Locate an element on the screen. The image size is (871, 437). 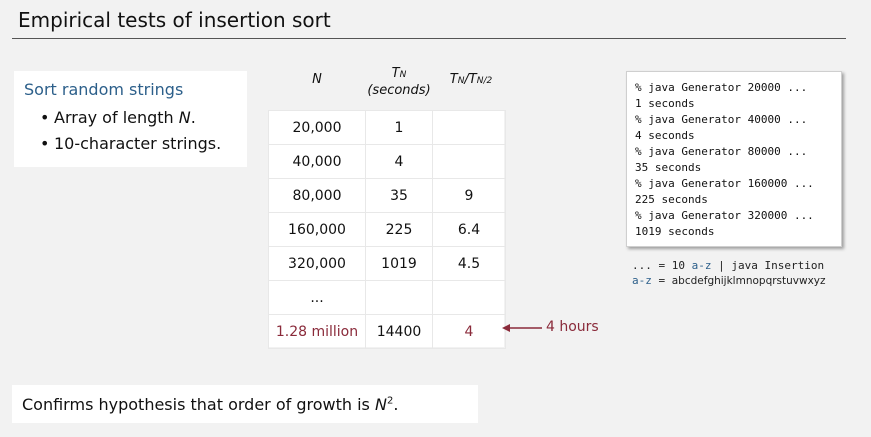
terminal-line: 1019 seconds is located at coordinates (675, 231).